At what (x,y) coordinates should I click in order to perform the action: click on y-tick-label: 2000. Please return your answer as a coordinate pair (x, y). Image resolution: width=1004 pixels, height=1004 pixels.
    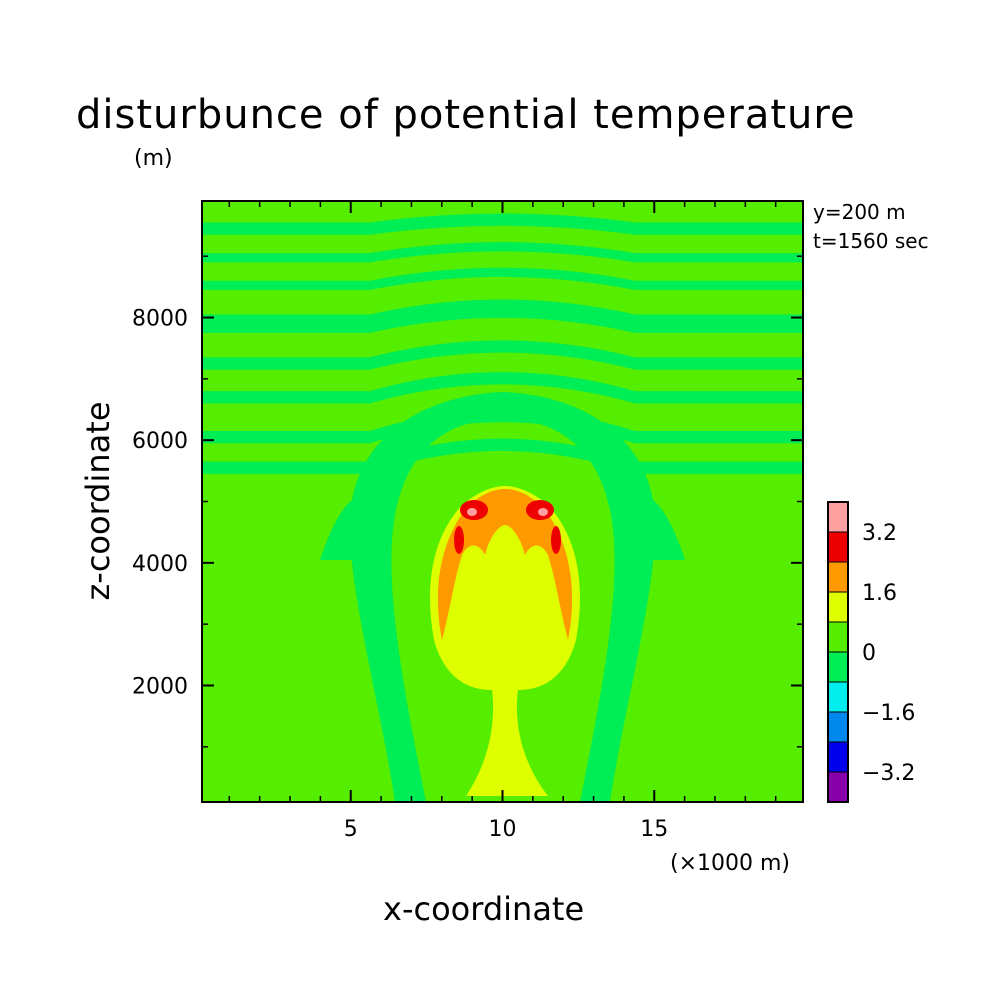
    Looking at the image, I should click on (160, 686).